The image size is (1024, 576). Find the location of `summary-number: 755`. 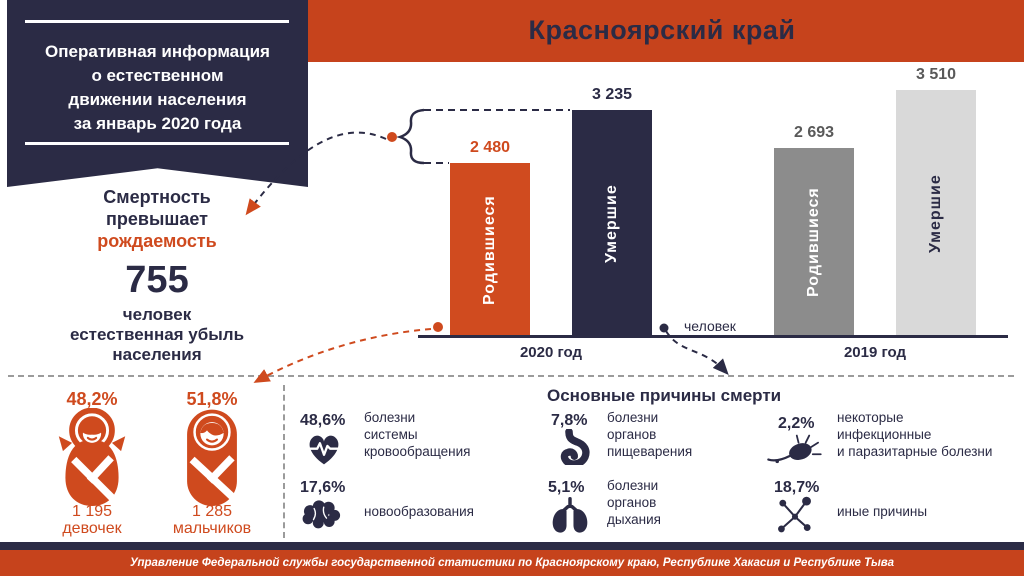

summary-number: 755 is located at coordinates (157, 280).